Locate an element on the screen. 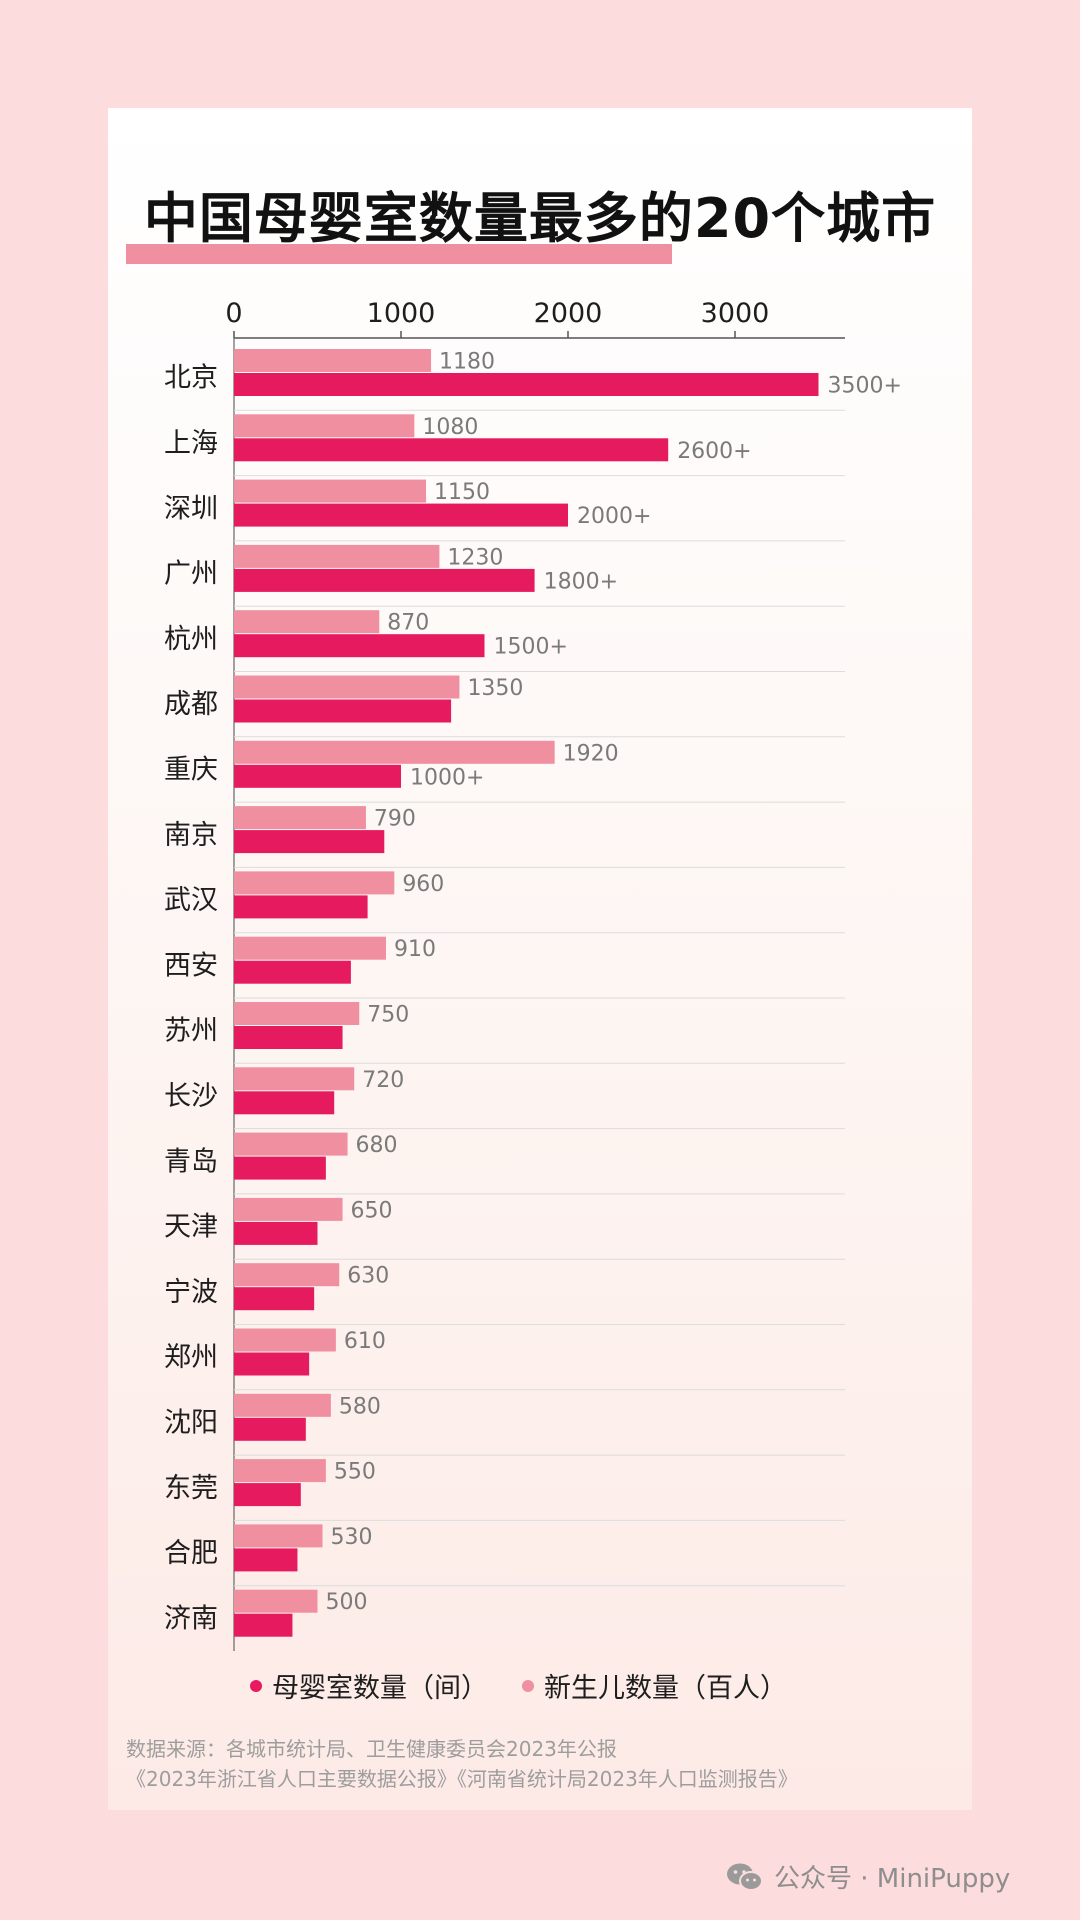 The width and height of the screenshot is (1080, 1920). legend-label-rooms: 母婴室数量（间） is located at coordinates (380, 1688).